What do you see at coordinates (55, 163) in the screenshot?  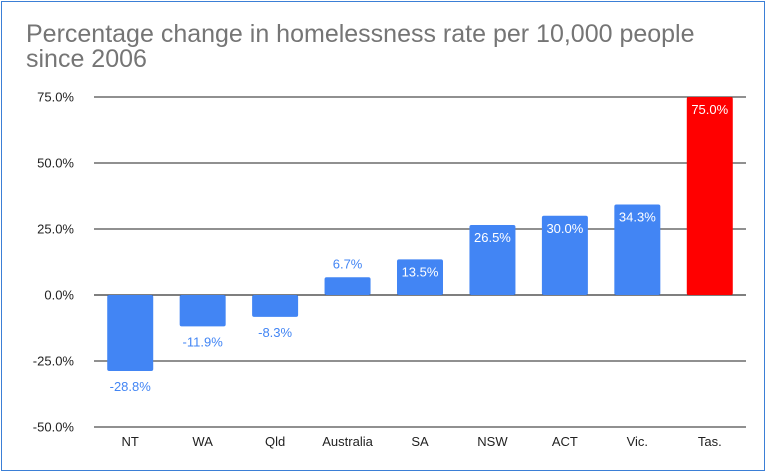 I see `y-tick-label: 50.0%` at bounding box center [55, 163].